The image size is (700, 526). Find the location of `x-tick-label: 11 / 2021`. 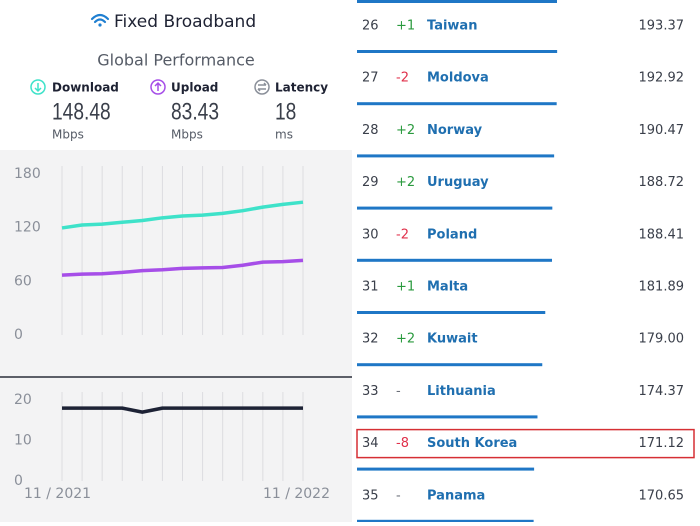

x-tick-label: 11 / 2021 is located at coordinates (57, 494).